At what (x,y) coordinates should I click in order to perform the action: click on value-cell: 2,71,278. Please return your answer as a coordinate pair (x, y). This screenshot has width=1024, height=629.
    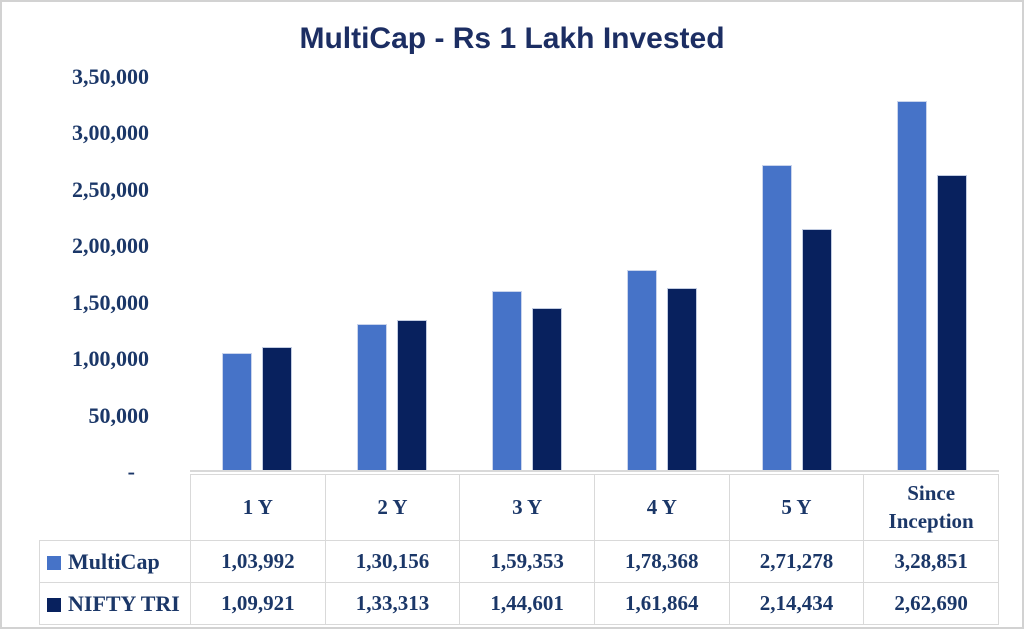
    Looking at the image, I should click on (796, 561).